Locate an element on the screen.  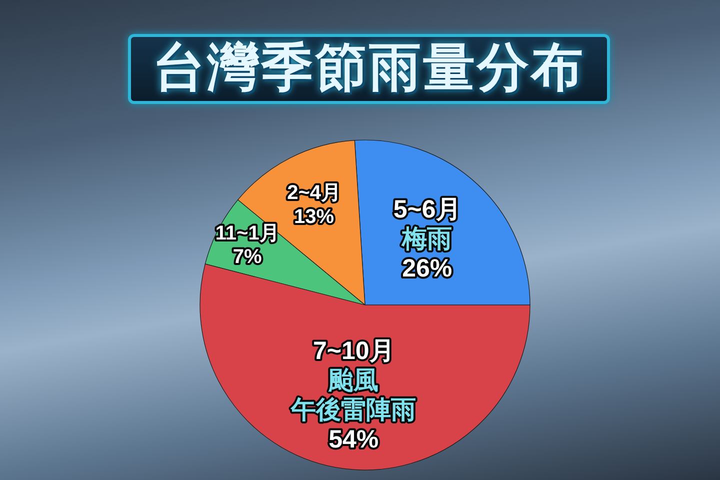
slice-label: 2~4月 is located at coordinates (314, 193).